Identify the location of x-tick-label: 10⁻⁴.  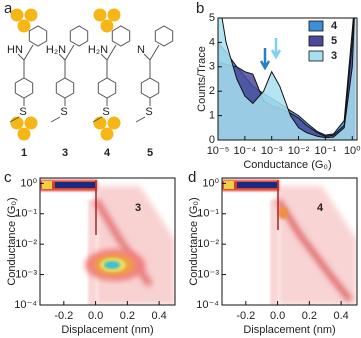
(244, 151).